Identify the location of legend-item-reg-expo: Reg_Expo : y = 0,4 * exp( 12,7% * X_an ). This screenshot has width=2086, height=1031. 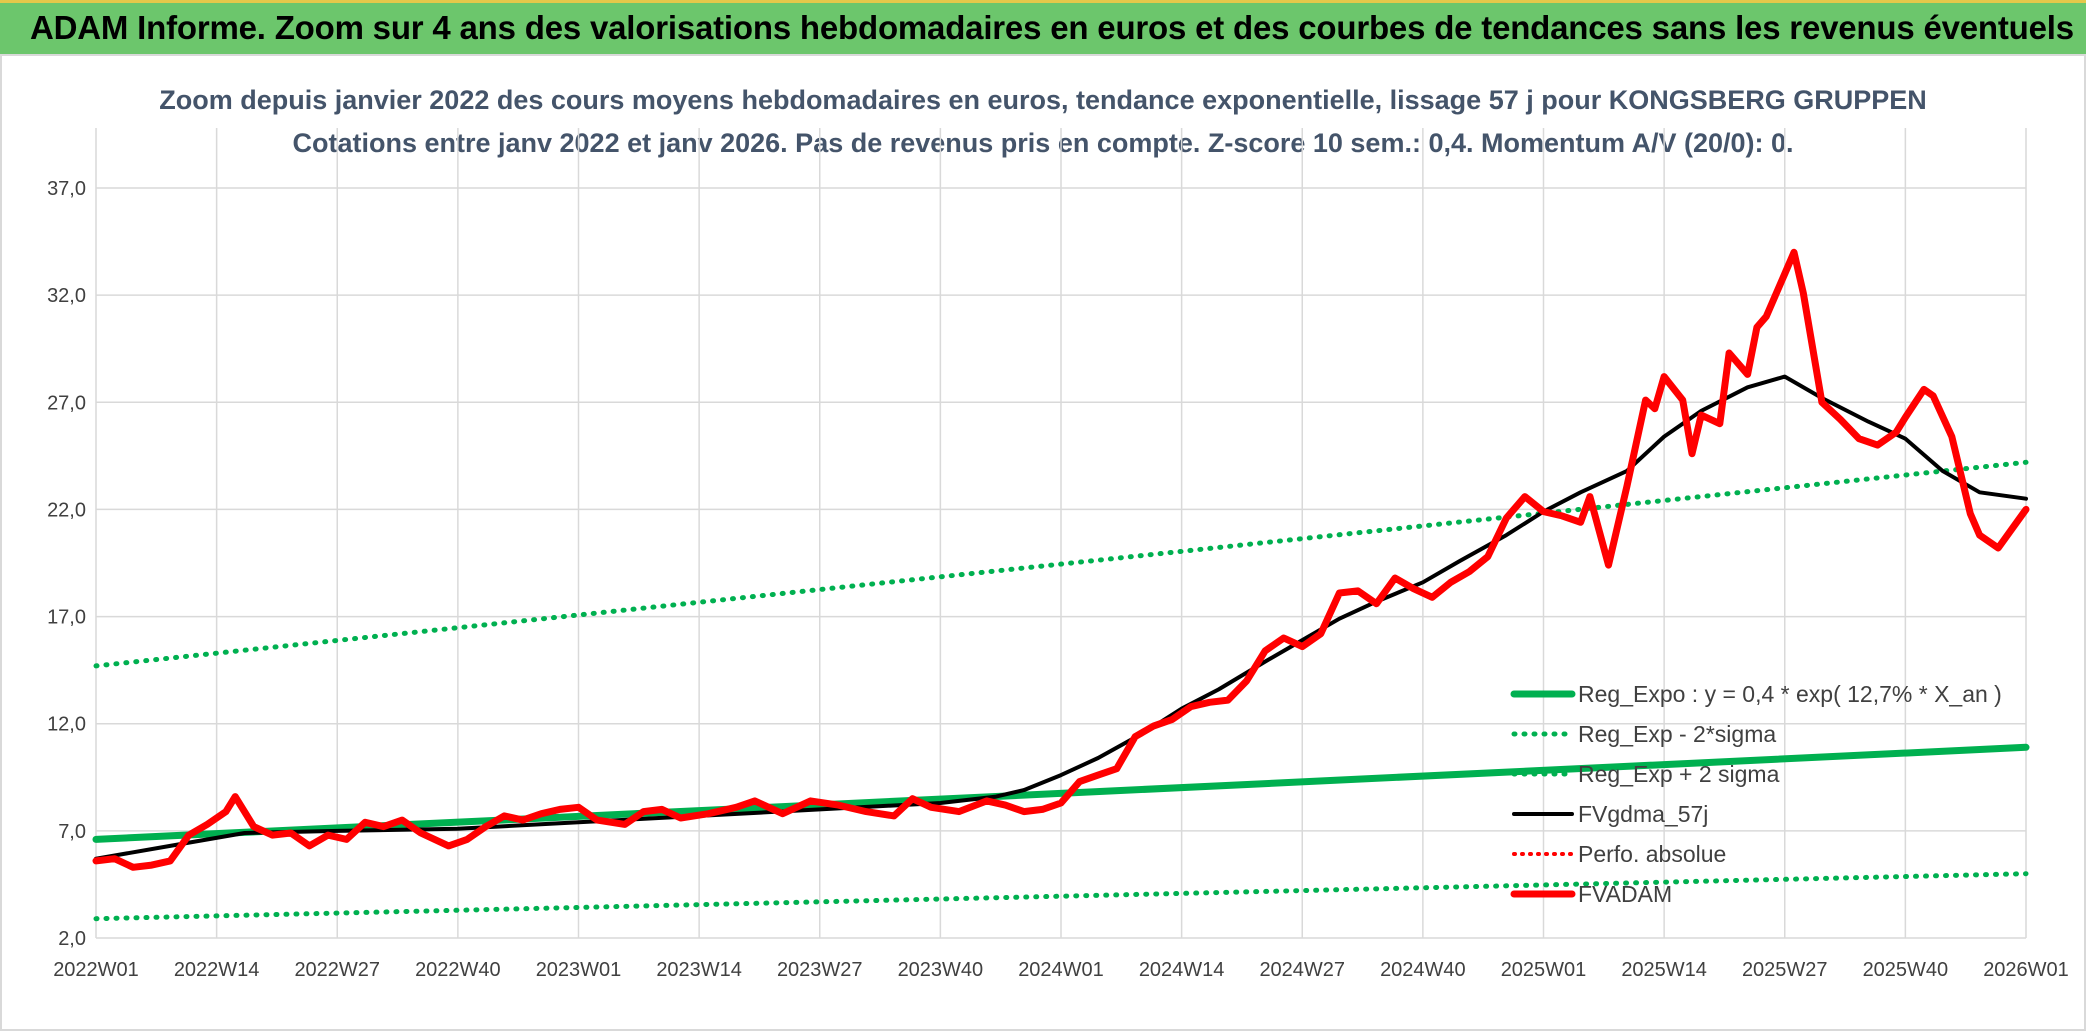
(1756, 694).